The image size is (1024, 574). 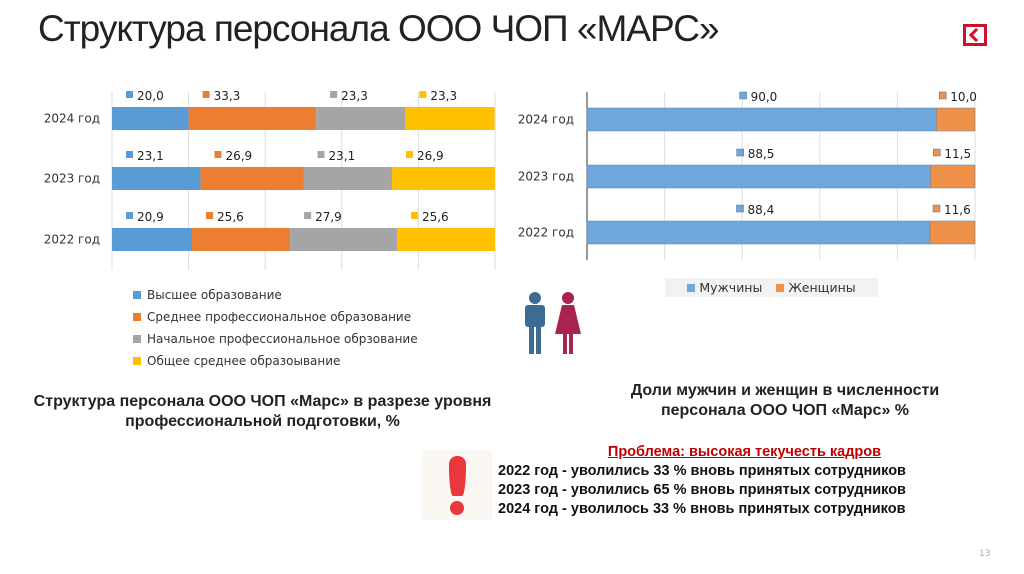 I want to click on legend-label: Высшее образование, so click(x=214, y=295).